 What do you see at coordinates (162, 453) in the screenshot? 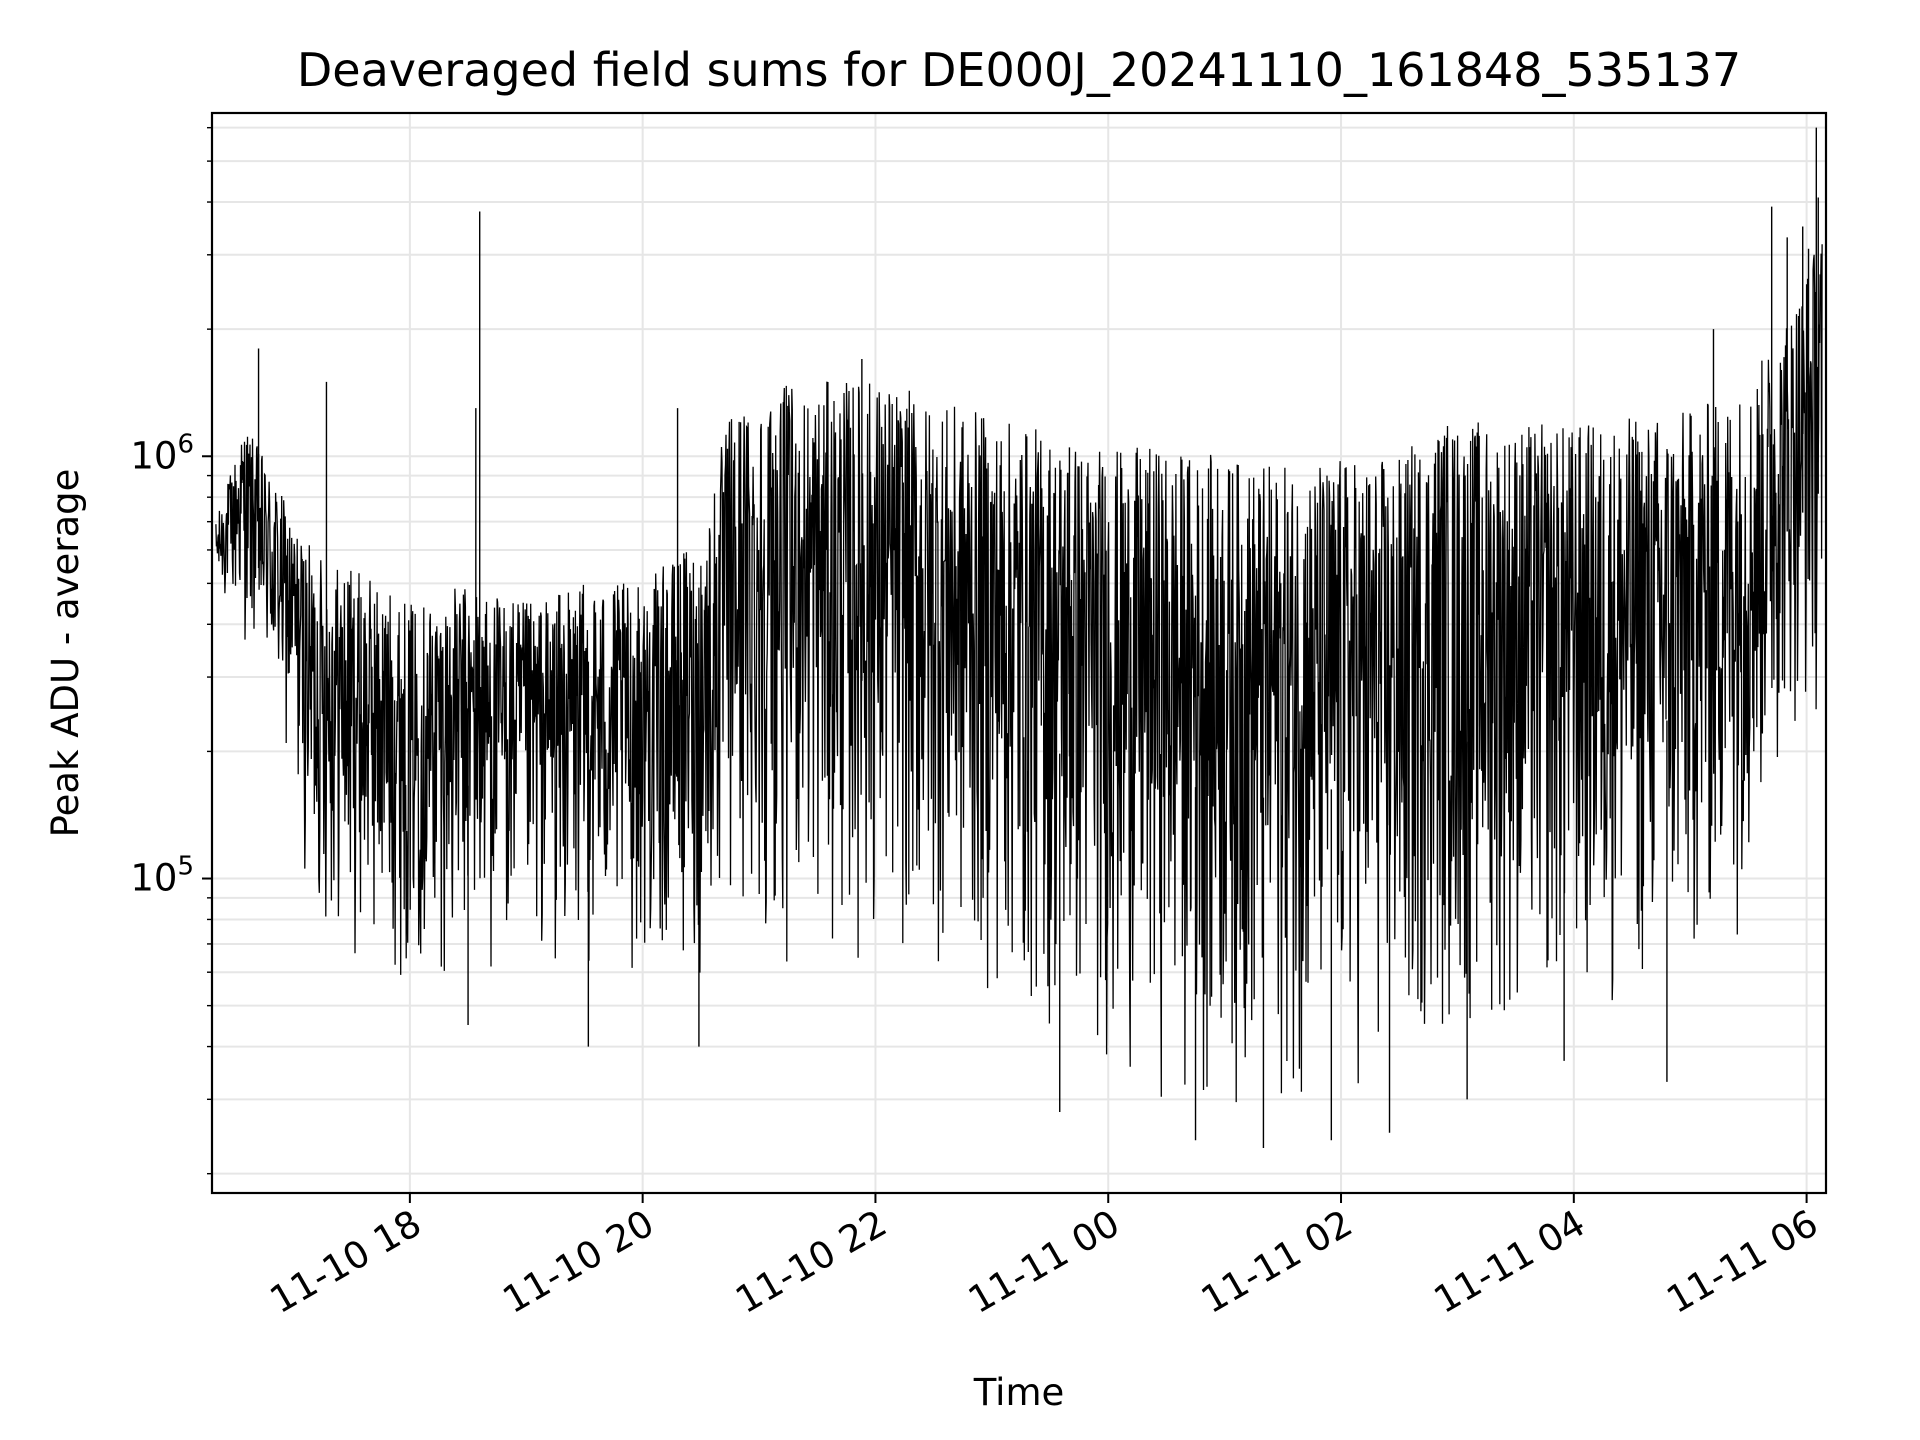
I see `y-tick-label: 106` at bounding box center [162, 453].